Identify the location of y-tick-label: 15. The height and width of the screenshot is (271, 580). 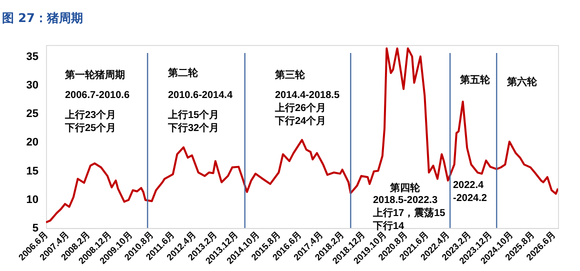
(32, 171).